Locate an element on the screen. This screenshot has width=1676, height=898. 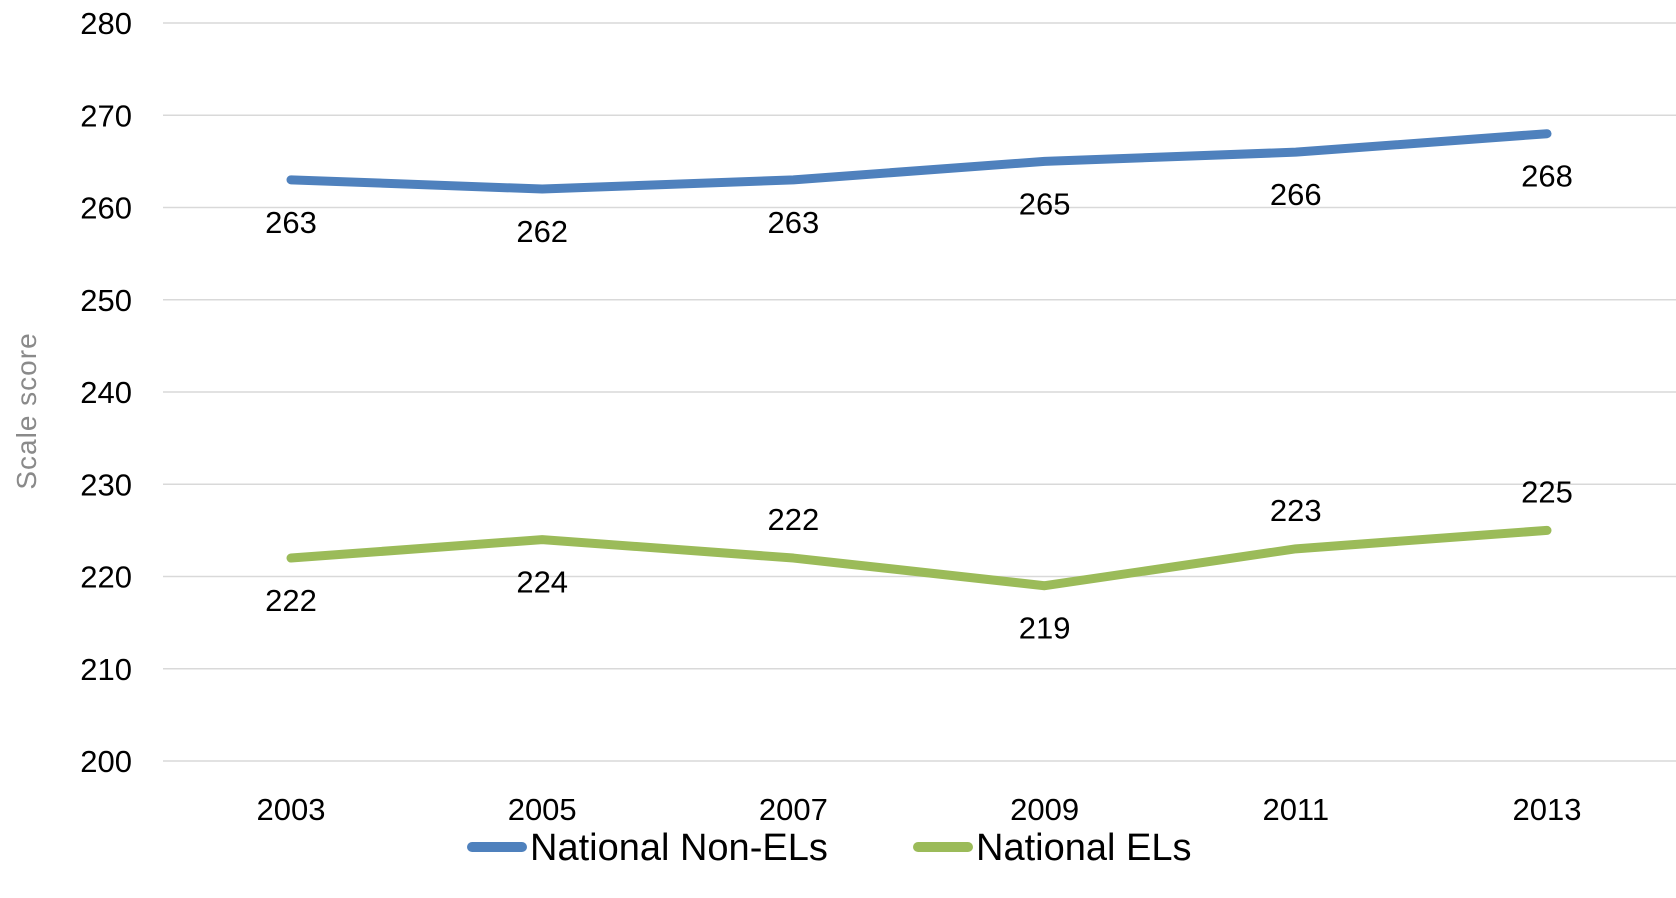
legend-label: National ELs is located at coordinates (1083, 848).